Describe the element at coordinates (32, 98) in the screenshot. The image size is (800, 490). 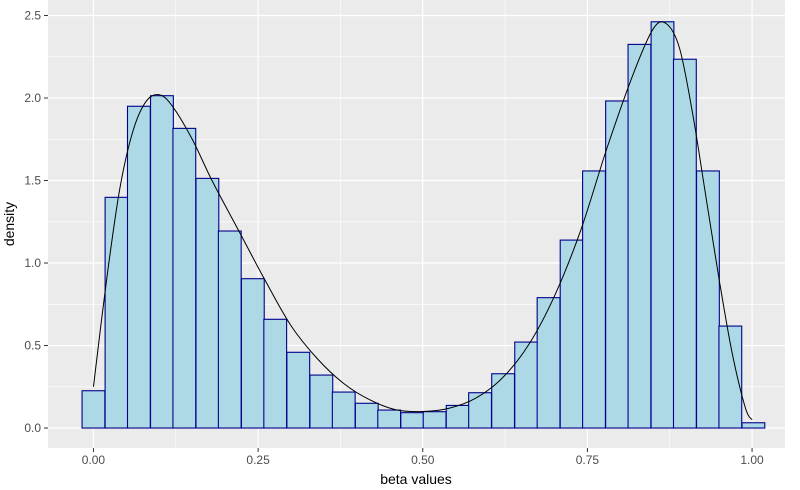
I see `y-tick-label: 2.0` at that location.